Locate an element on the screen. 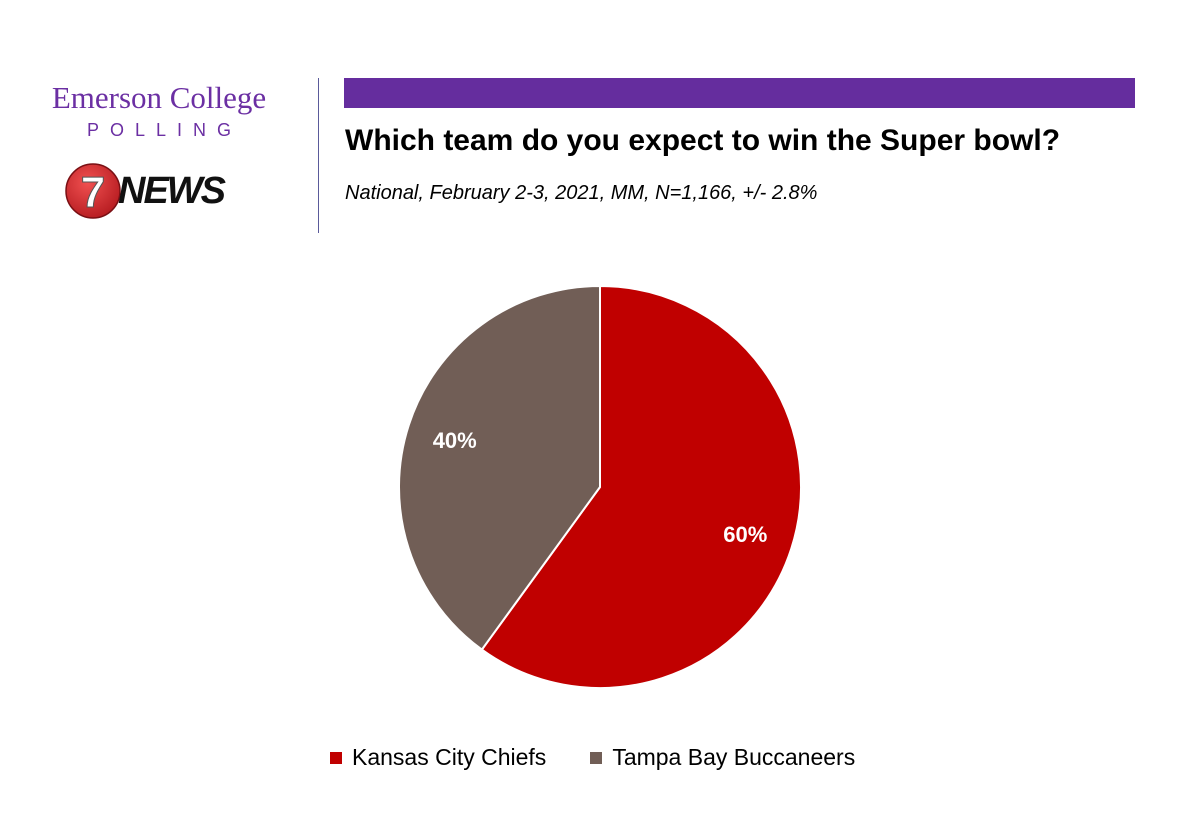 This screenshot has width=1200, height=831. pie-label-kansas-city-chiefs: 60% is located at coordinates (745, 534).